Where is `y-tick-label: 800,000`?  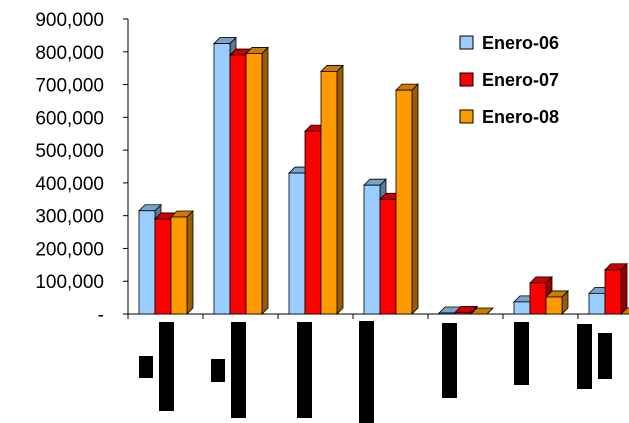
y-tick-label: 800,000 is located at coordinates (69, 53).